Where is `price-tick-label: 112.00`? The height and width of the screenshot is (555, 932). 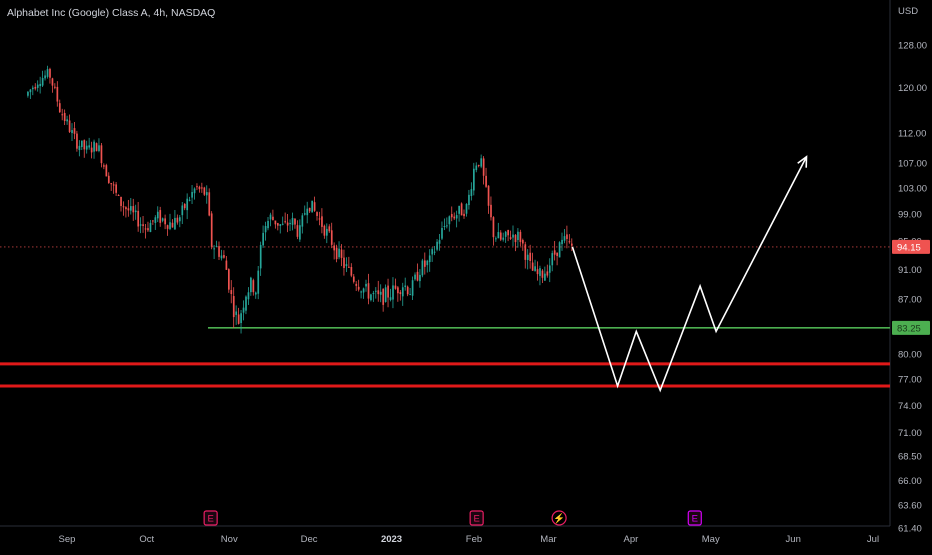
price-tick-label: 112.00 is located at coordinates (912, 133).